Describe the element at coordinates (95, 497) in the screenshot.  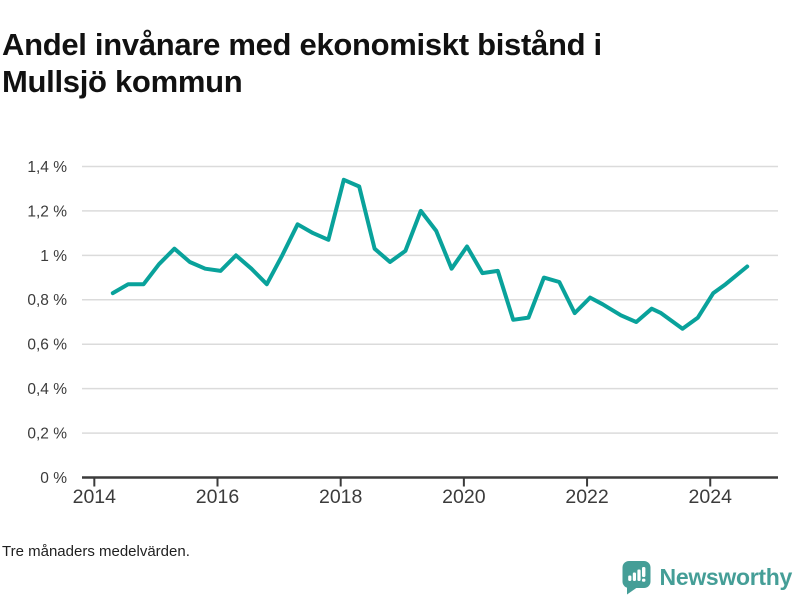
I see `x-axis-tick-label: 2014` at that location.